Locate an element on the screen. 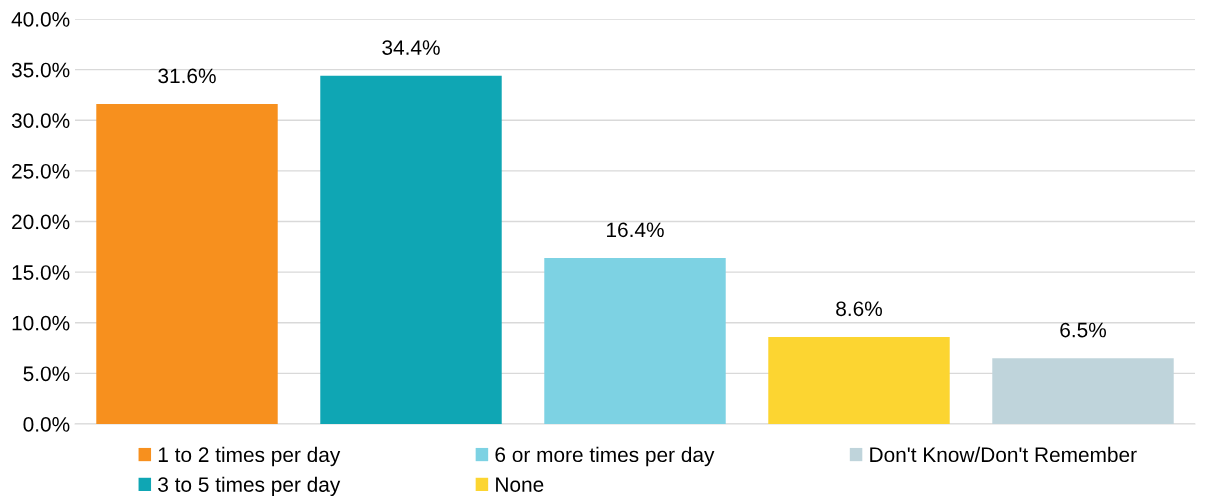 The width and height of the screenshot is (1206, 504). y-tick-label: 25.0% is located at coordinates (41, 171).